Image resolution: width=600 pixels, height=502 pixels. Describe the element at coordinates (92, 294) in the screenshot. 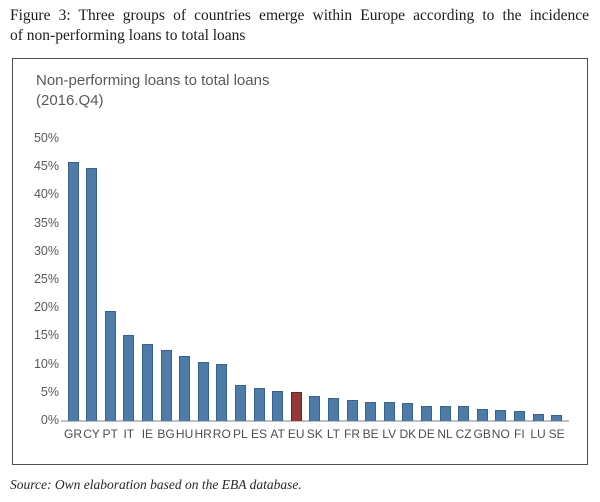

I see `bar-CY` at that location.